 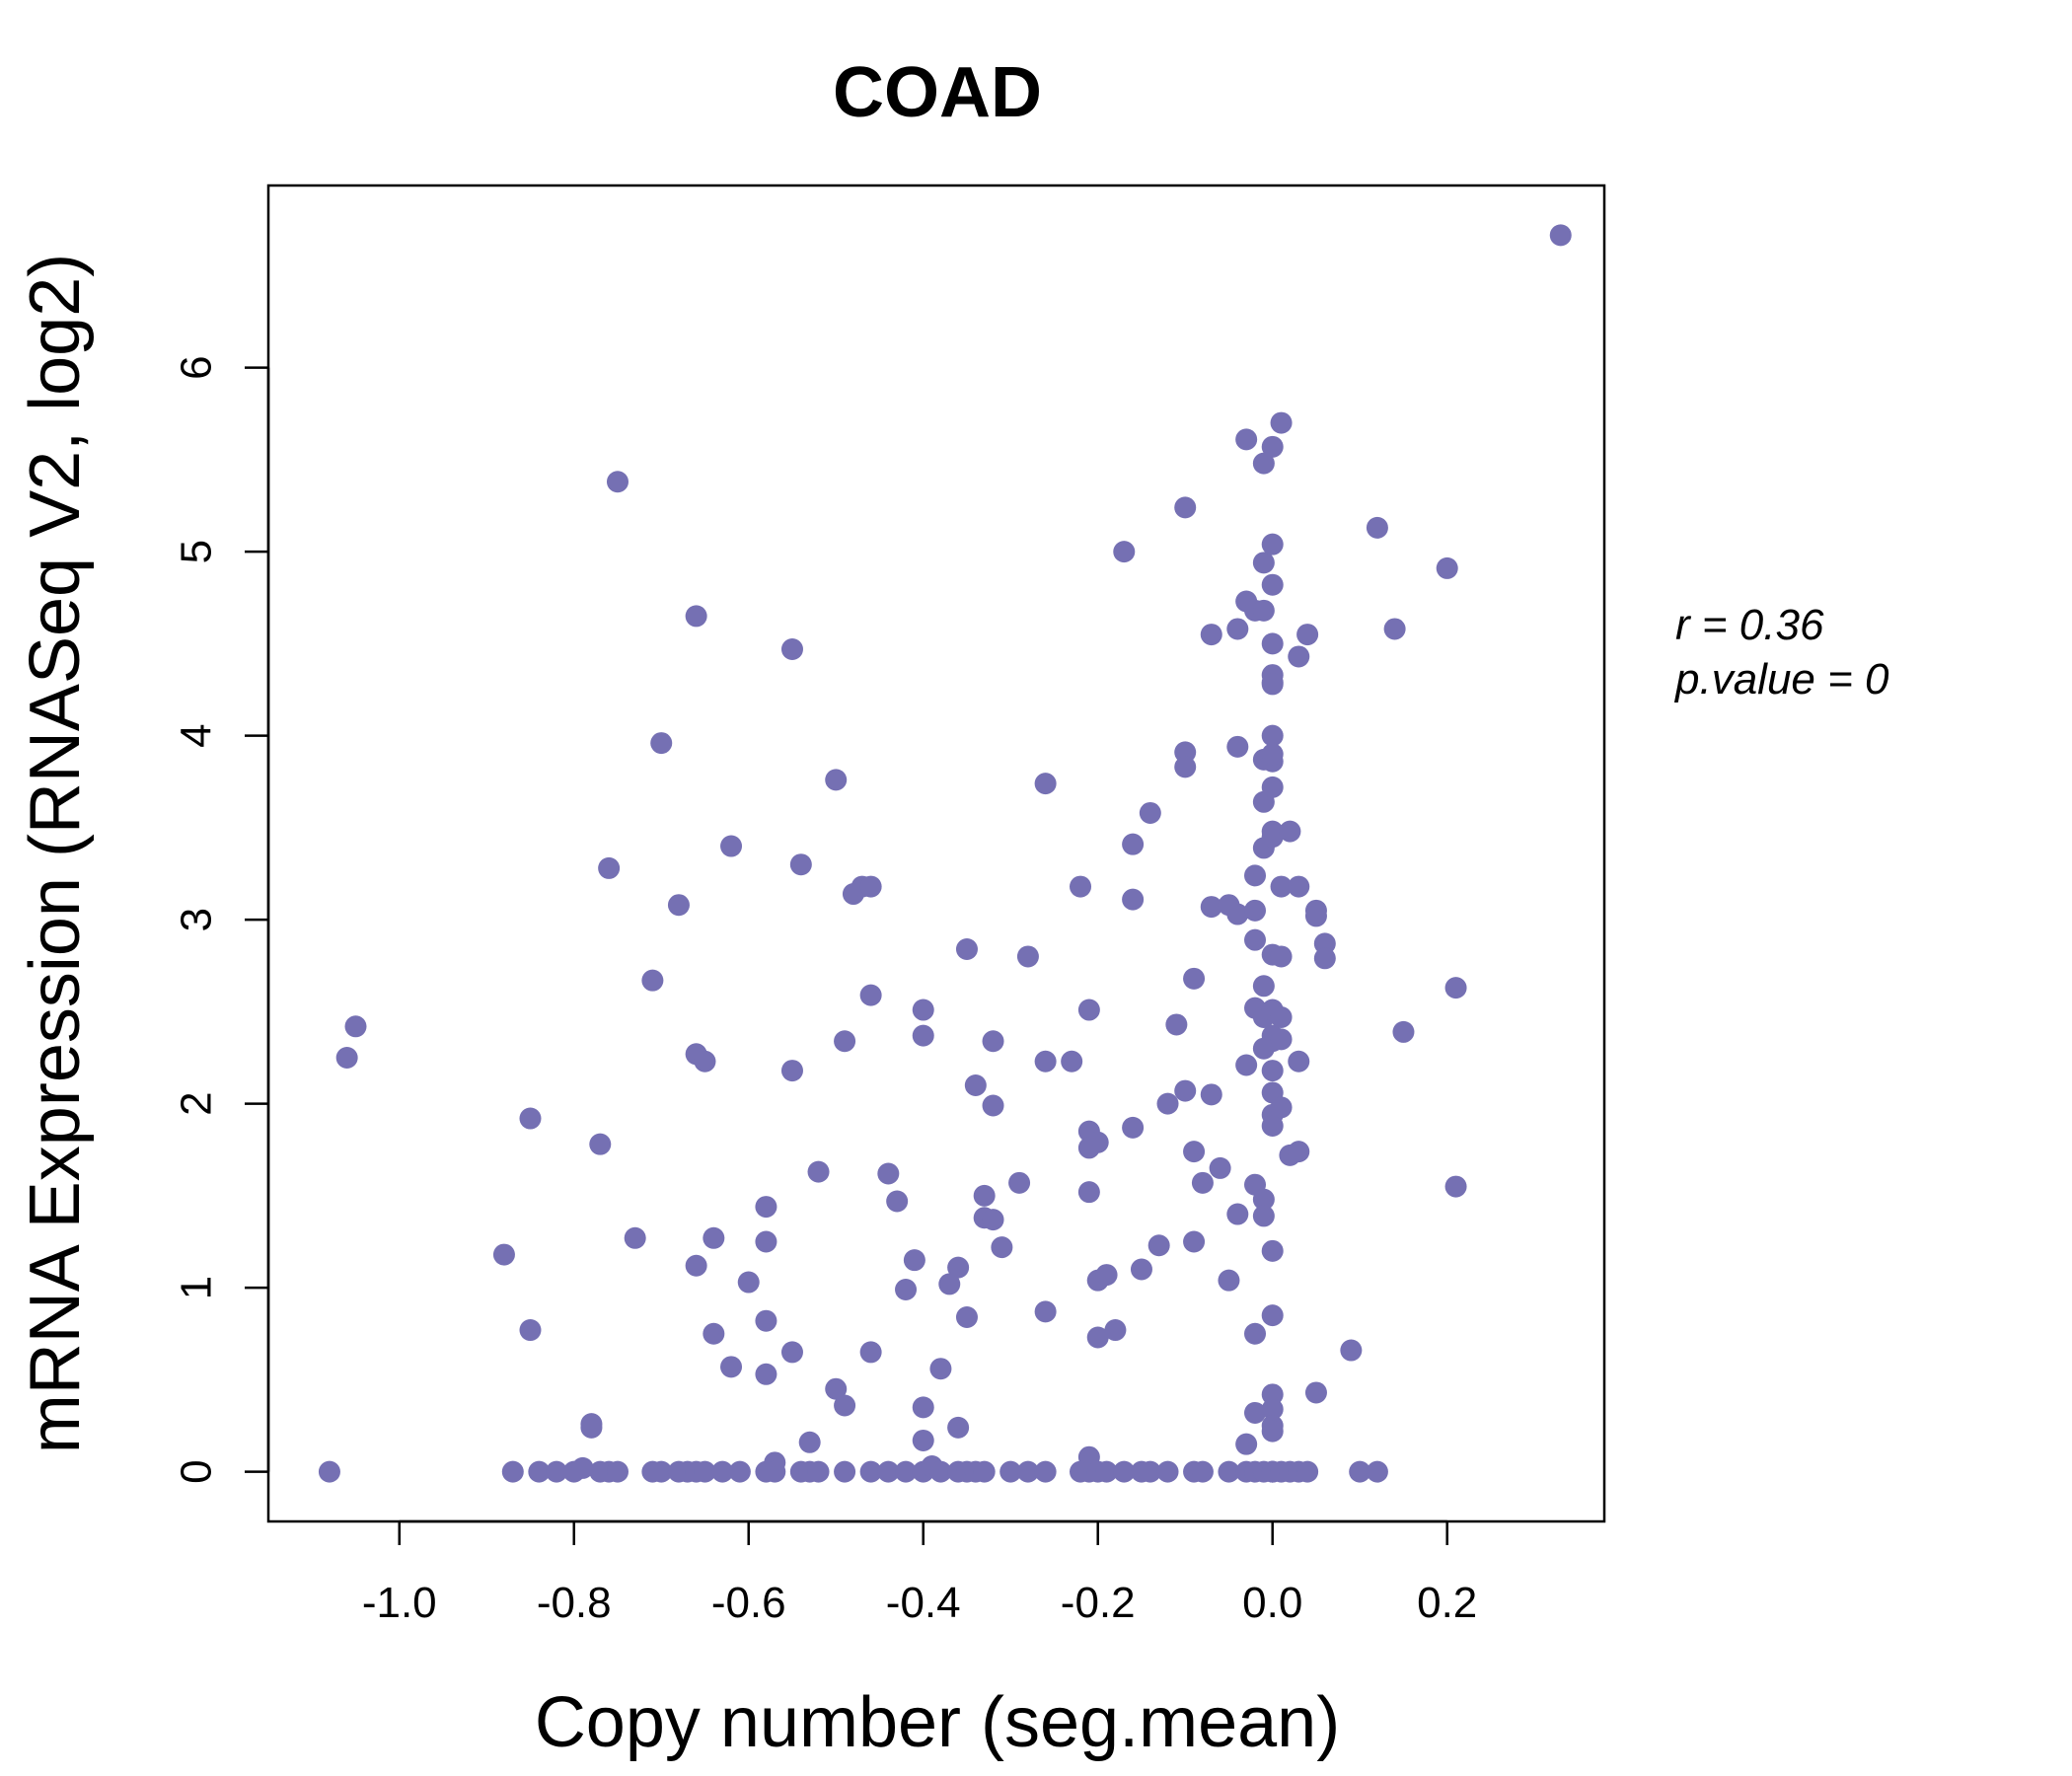 I want to click on y-axis-title: mRNA Expression (RNASeq V2, log2), so click(x=56, y=854).